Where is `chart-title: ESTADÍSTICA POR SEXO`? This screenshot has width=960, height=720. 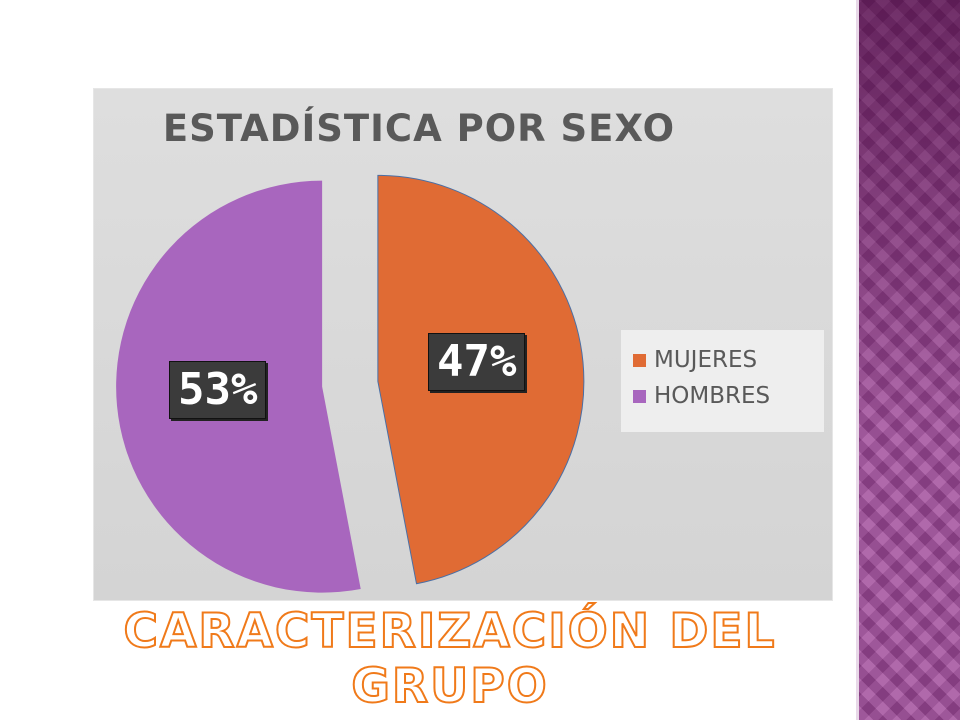 chart-title: ESTADÍSTICA POR SEXO is located at coordinates (419, 128).